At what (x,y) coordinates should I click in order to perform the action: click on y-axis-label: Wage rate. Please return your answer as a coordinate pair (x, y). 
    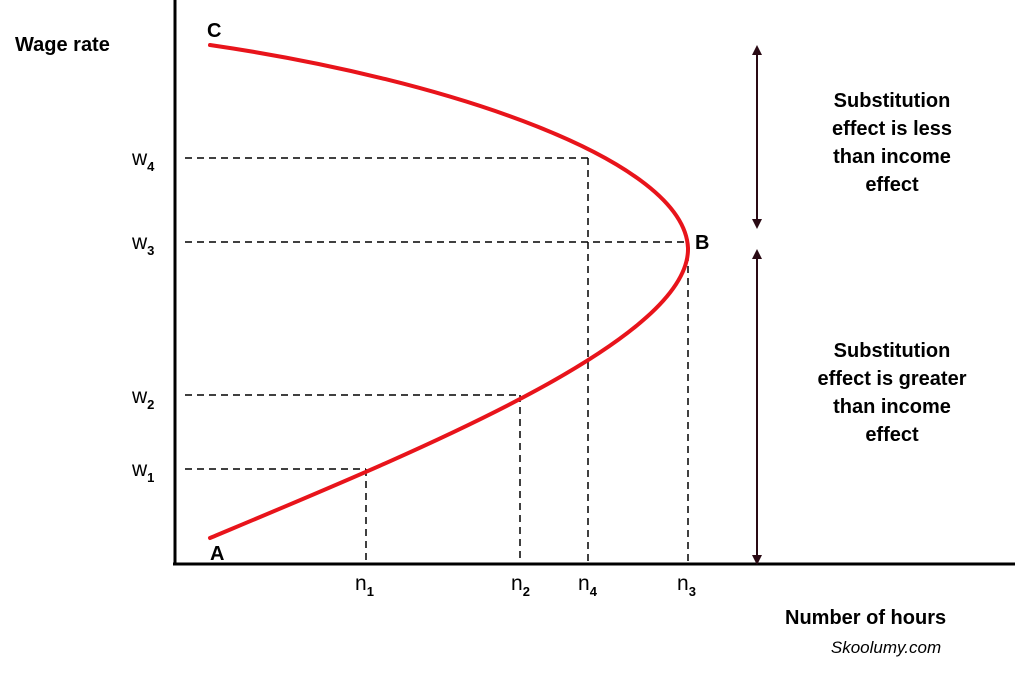
    Looking at the image, I should click on (62, 45).